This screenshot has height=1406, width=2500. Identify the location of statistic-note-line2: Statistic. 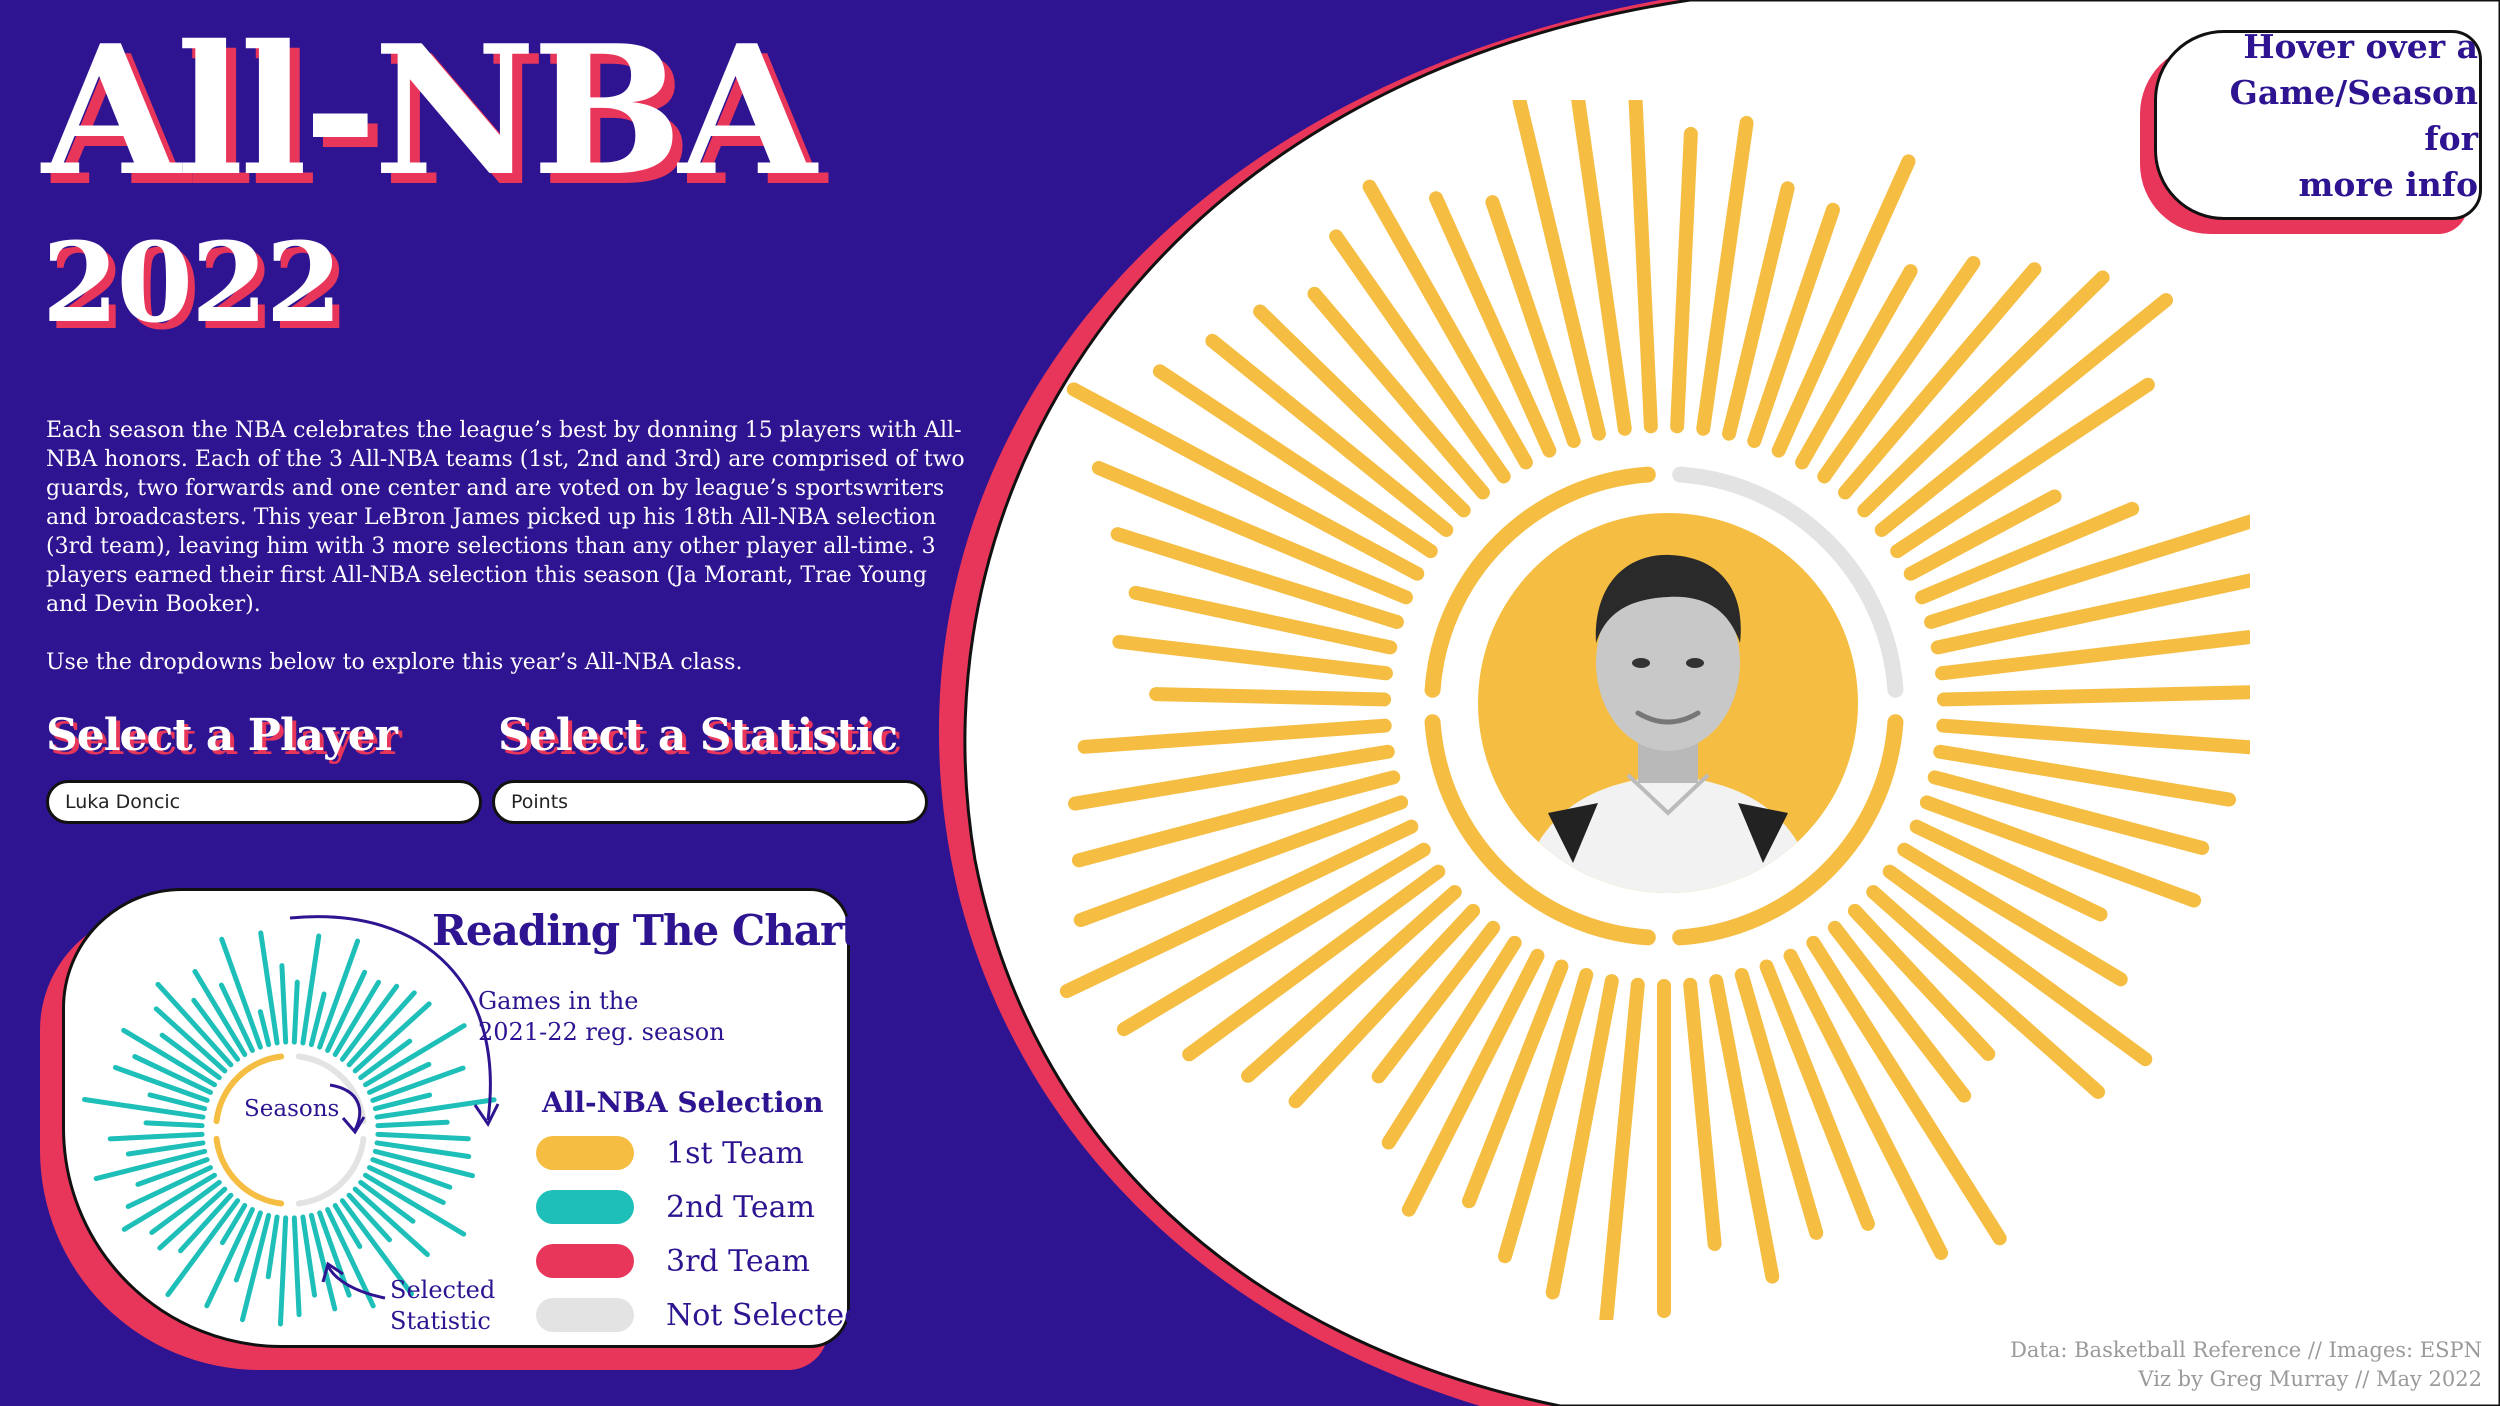
(440, 1321).